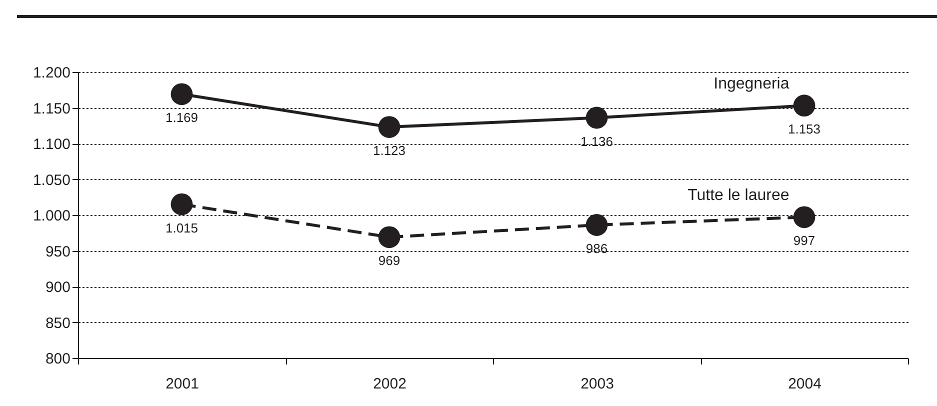 The height and width of the screenshot is (406, 937). Describe the element at coordinates (597, 384) in the screenshot. I see `x-tick-label: 2003` at that location.